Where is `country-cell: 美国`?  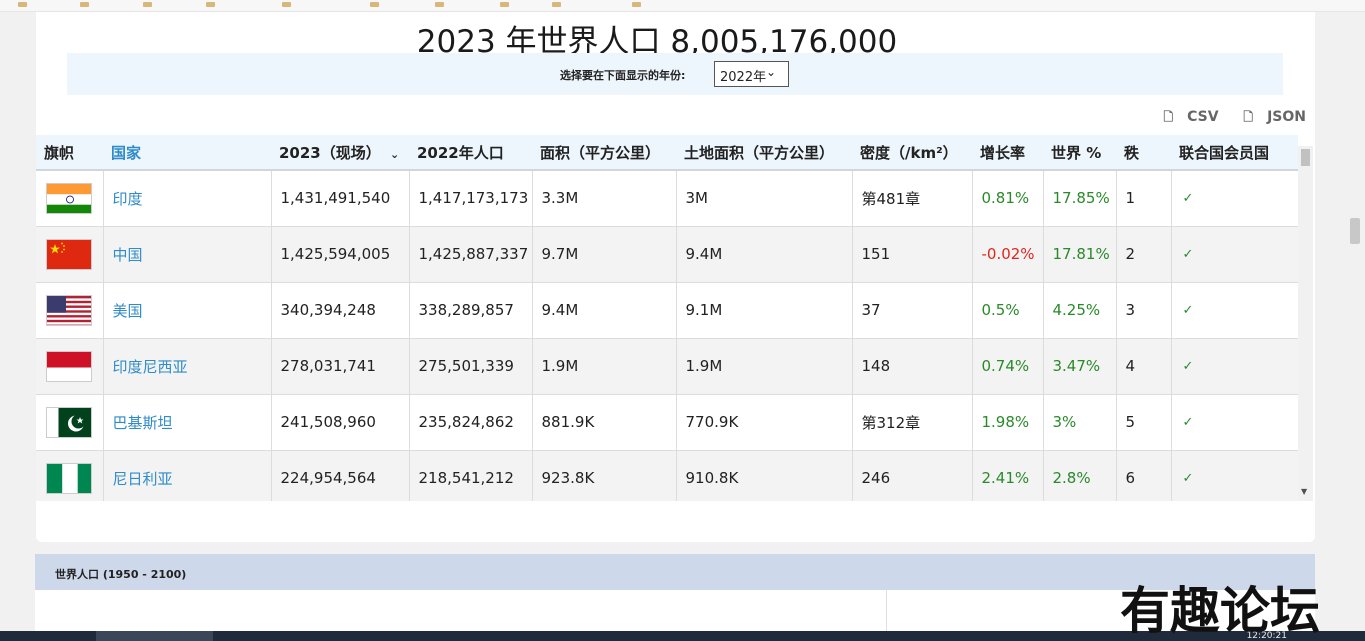
country-cell: 美国 is located at coordinates (187, 310).